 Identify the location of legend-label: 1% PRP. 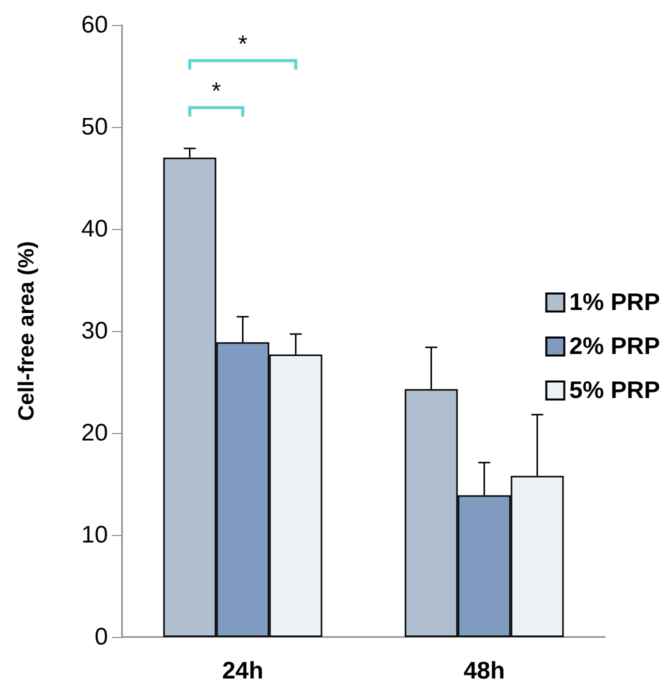
(614, 302).